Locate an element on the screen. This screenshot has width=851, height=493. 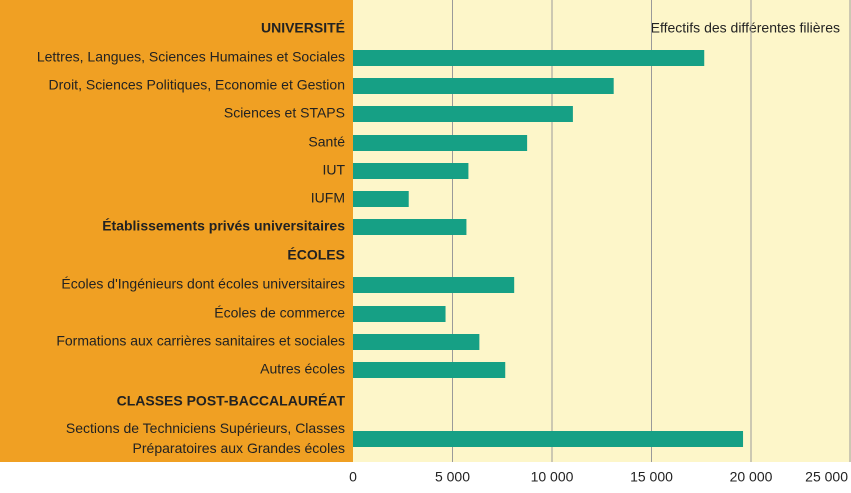
category-label: Sciences et STAPS is located at coordinates (284, 113).